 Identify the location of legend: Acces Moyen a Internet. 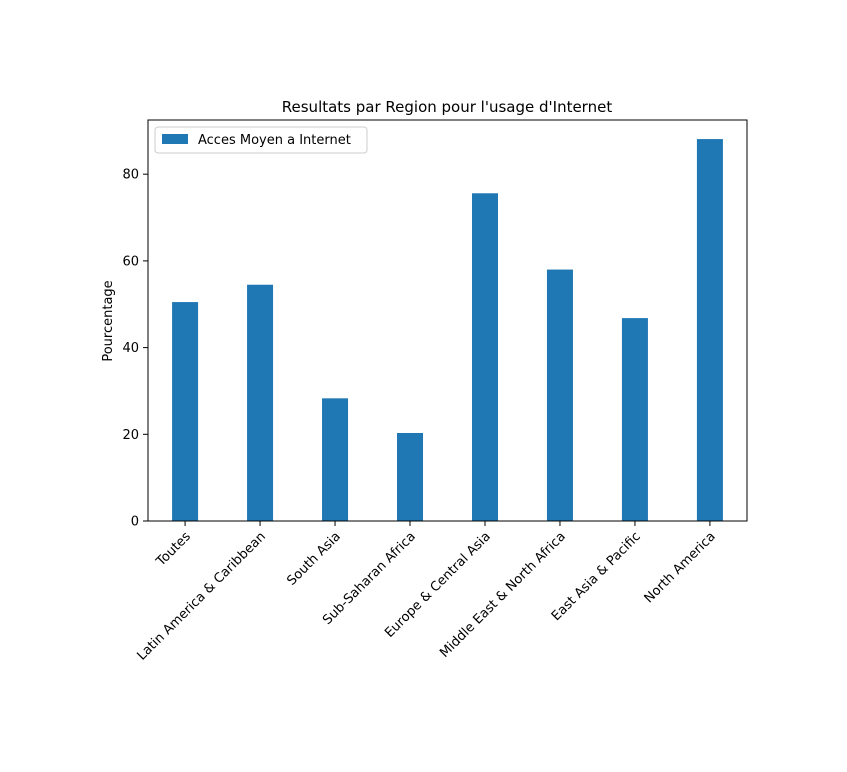
(261, 140).